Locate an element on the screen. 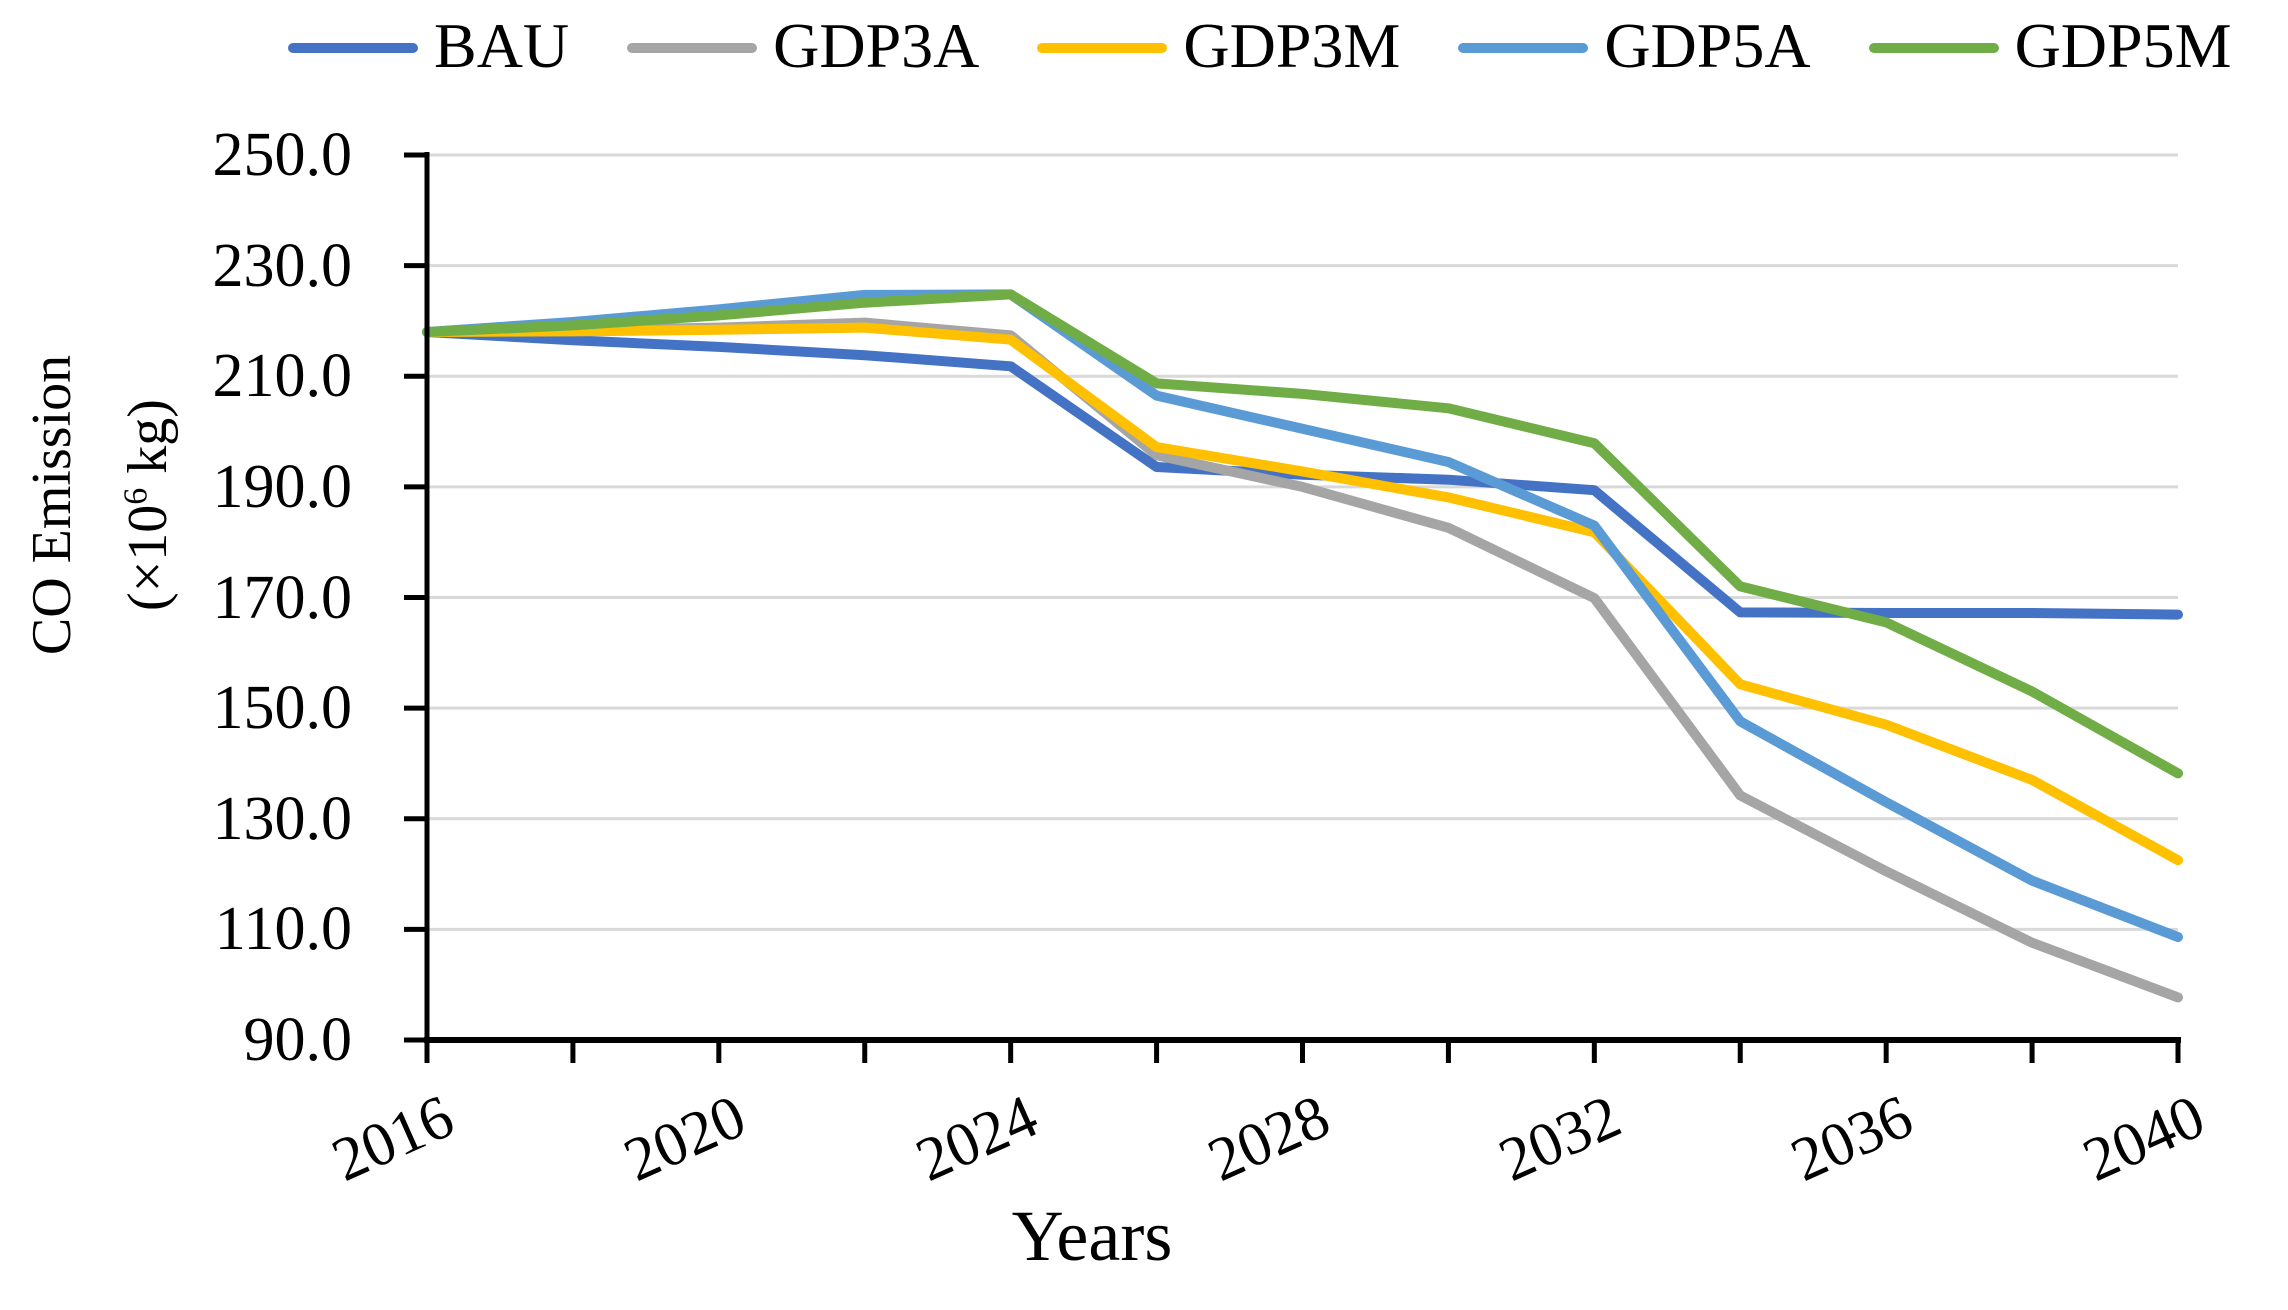 The image size is (2288, 1310). y-axis-title-line1: CO Emission is located at coordinates (52, 505).